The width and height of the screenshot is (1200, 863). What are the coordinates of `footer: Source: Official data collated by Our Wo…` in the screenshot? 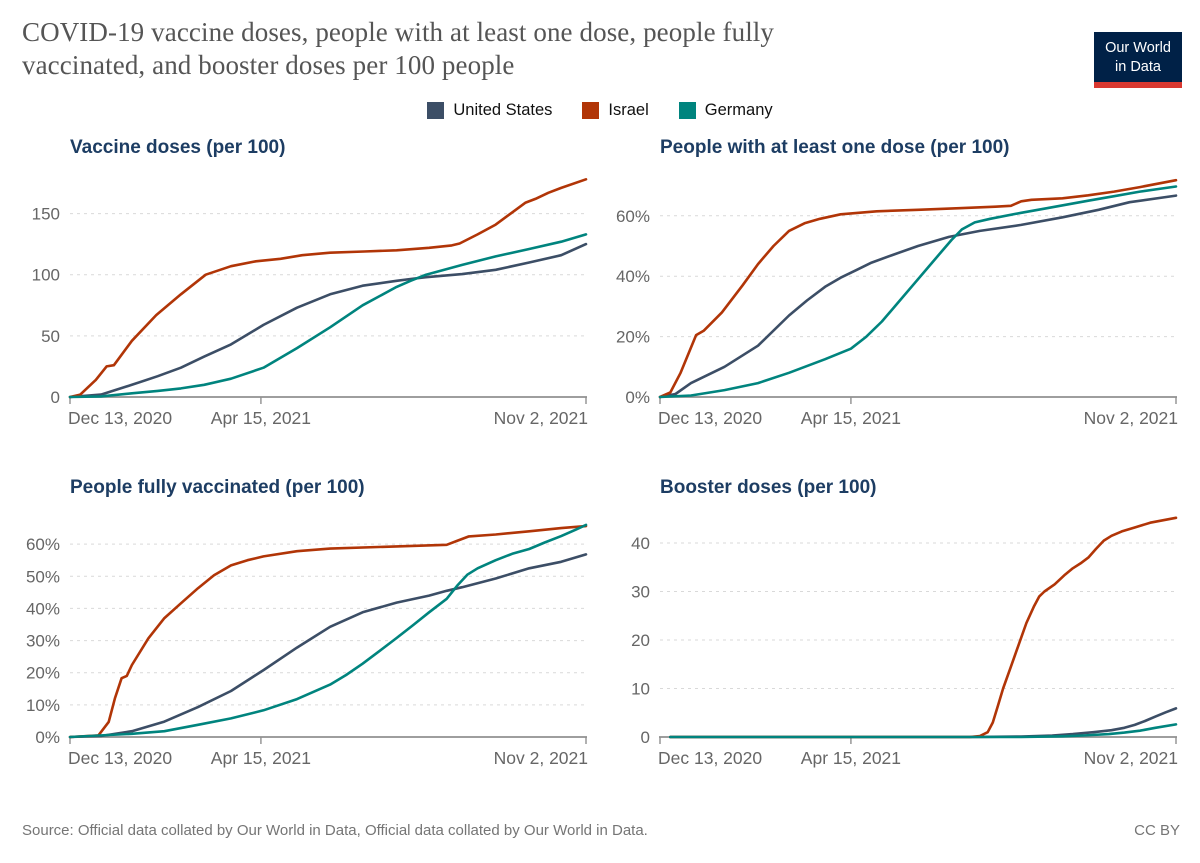 It's located at (601, 830).